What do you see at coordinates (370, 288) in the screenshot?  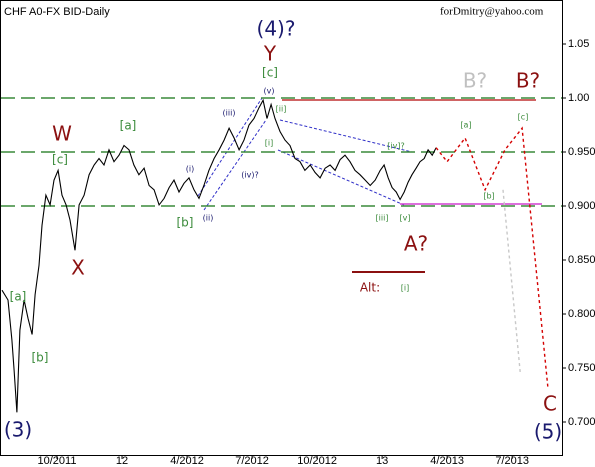 I see `wave-label: Alt:` at bounding box center [370, 288].